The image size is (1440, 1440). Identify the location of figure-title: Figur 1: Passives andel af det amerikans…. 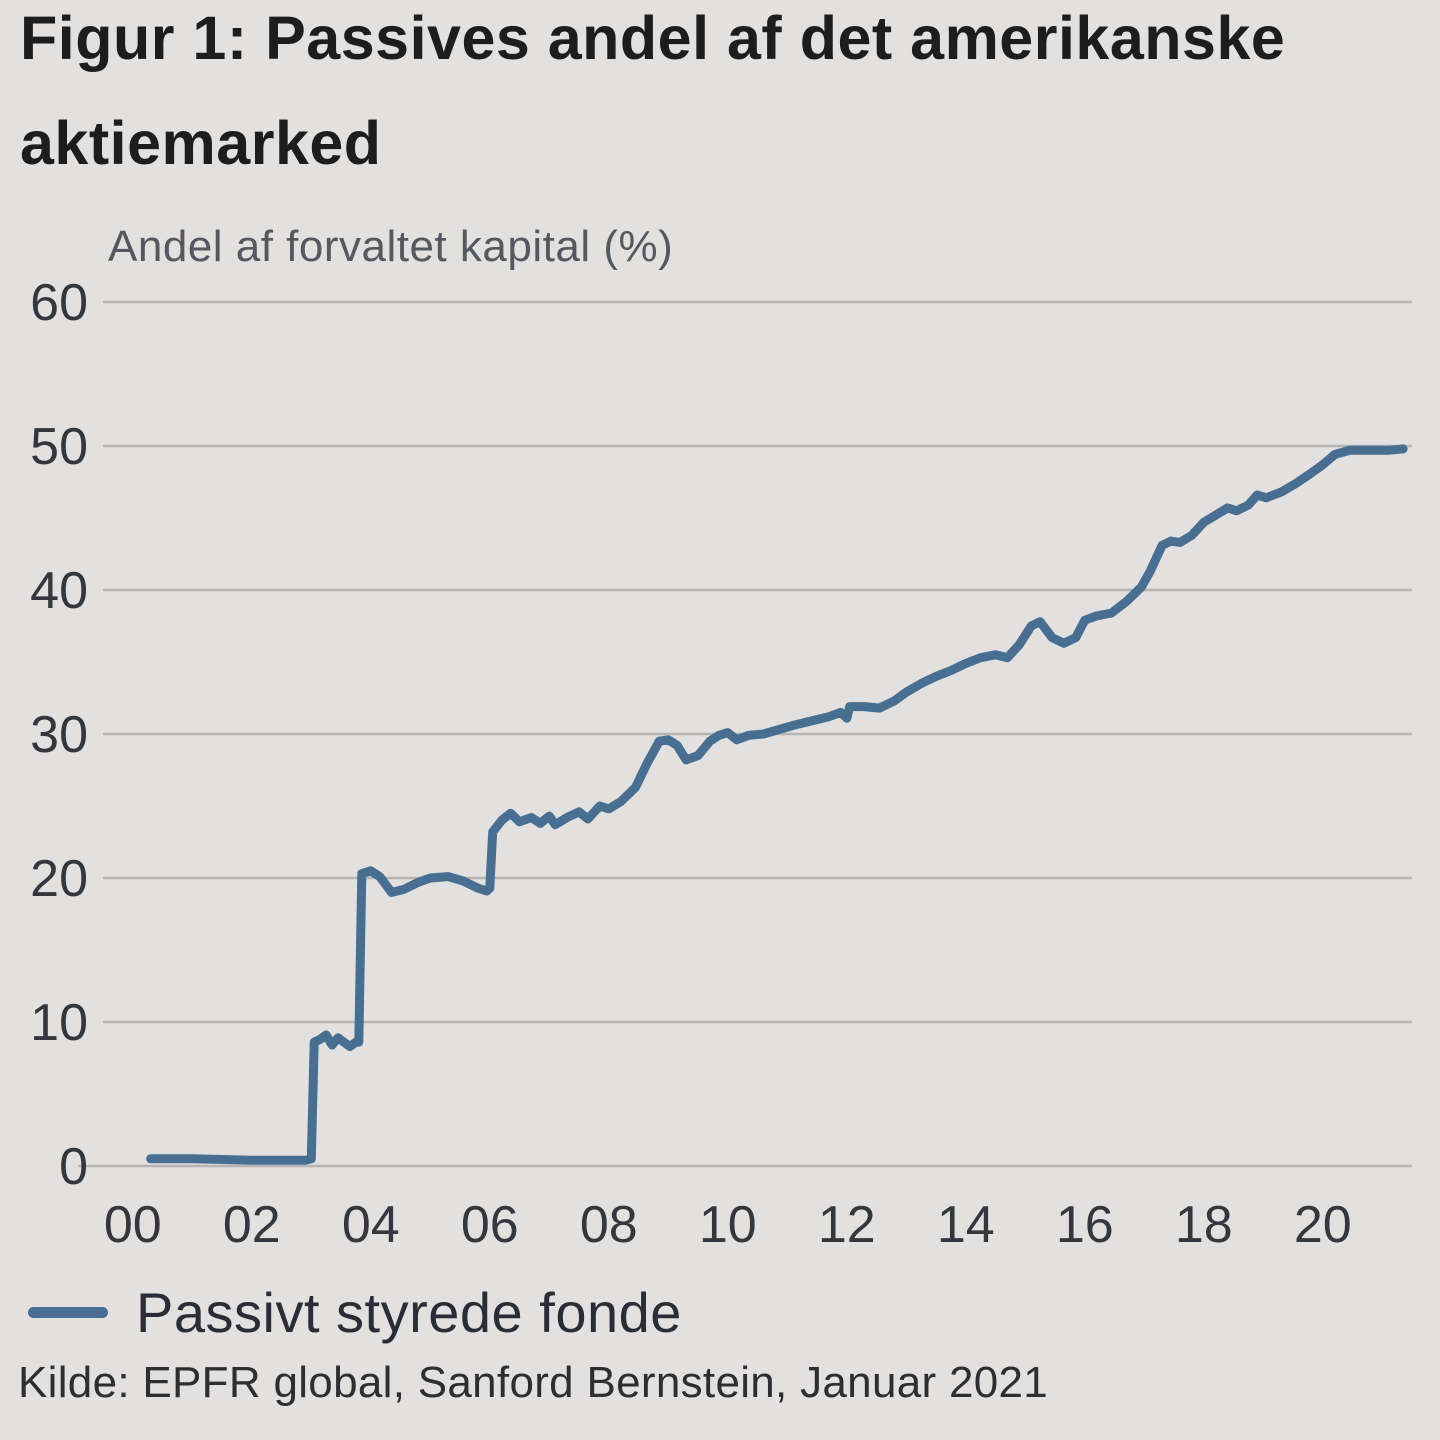
(653, 90).